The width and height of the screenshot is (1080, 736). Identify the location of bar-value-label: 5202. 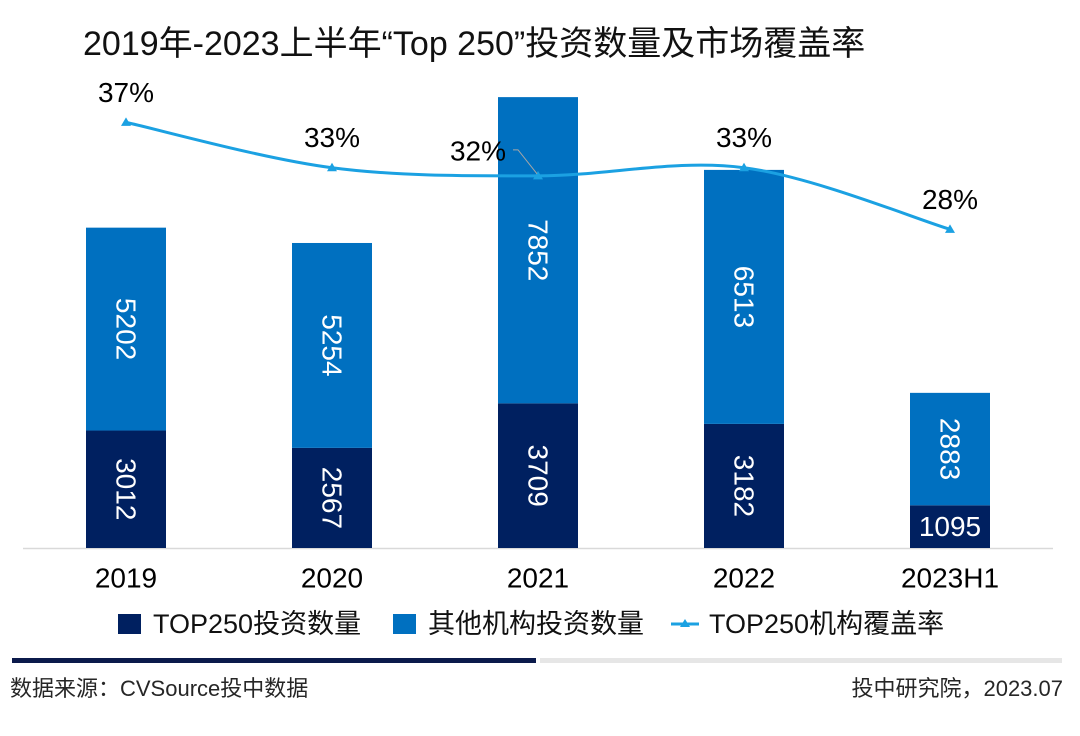
(126, 329).